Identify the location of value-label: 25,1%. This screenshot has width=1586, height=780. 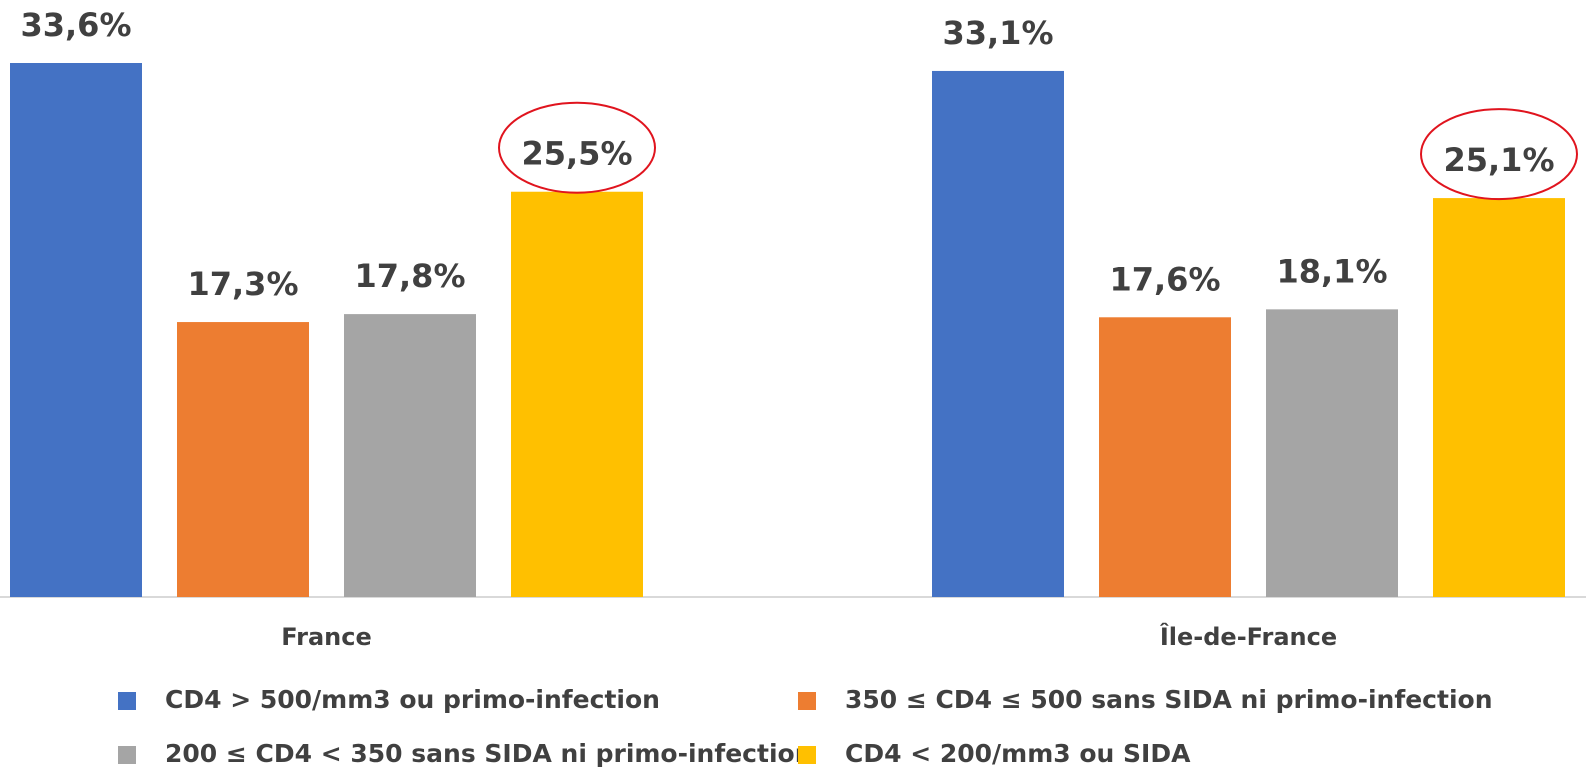
(1498, 160).